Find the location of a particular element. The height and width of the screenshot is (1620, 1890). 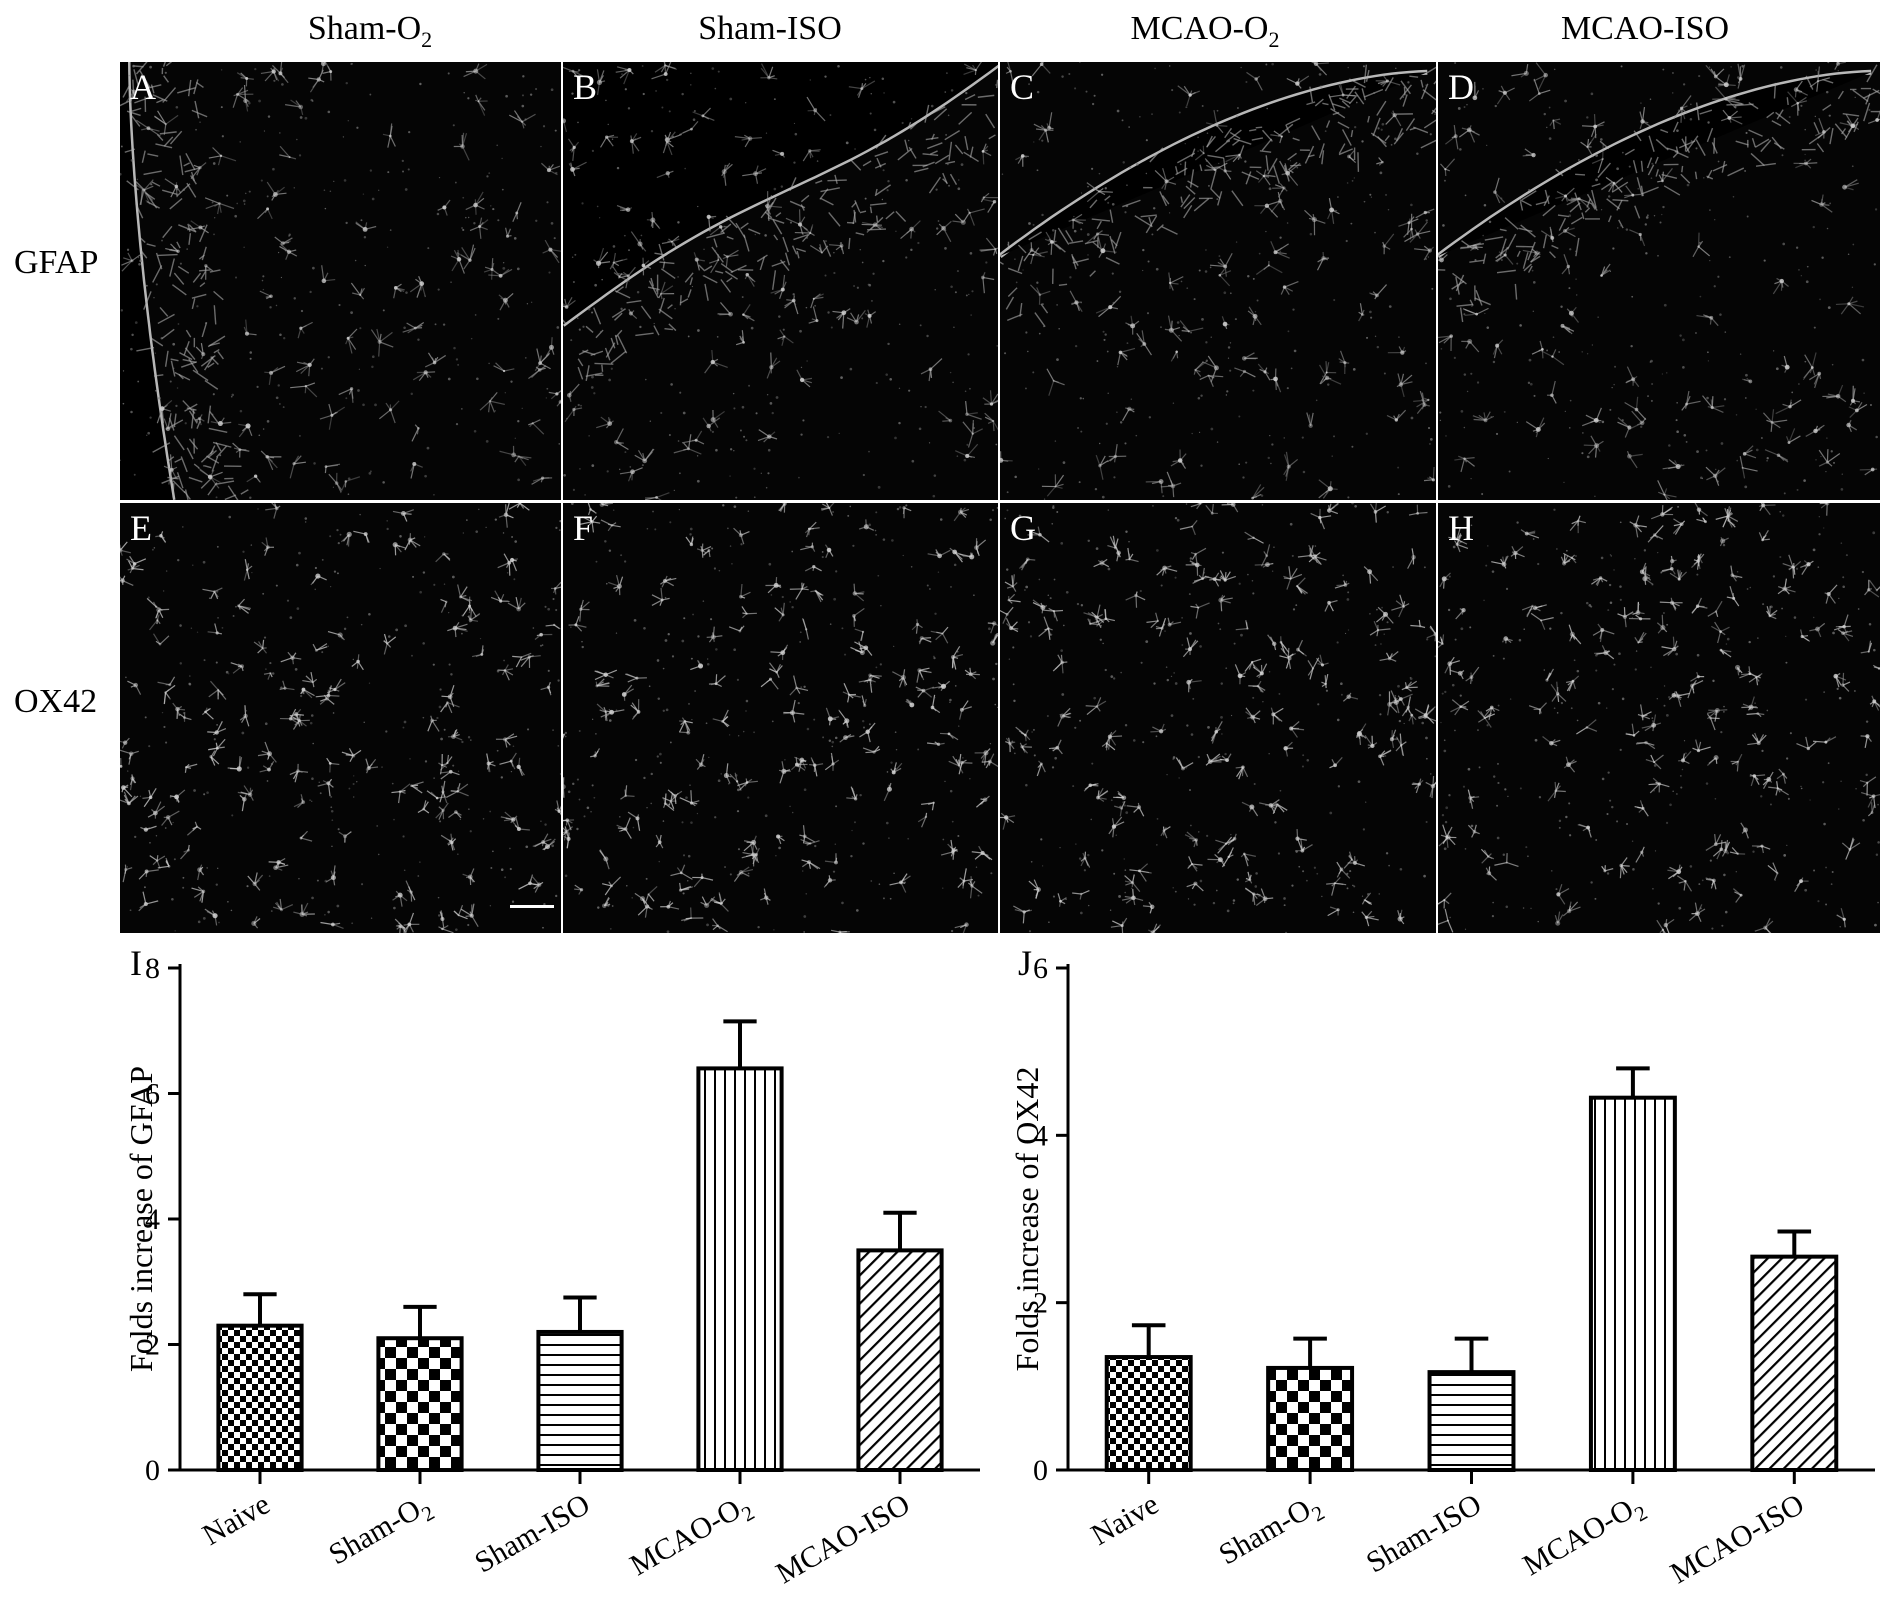

micrograph-panel-c: C is located at coordinates (1218, 281).